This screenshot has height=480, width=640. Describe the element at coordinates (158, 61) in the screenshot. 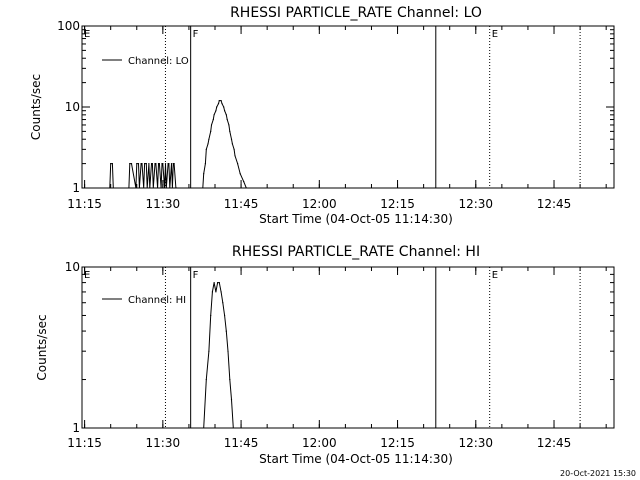

I see `legend-label: Channel: LO` at that location.